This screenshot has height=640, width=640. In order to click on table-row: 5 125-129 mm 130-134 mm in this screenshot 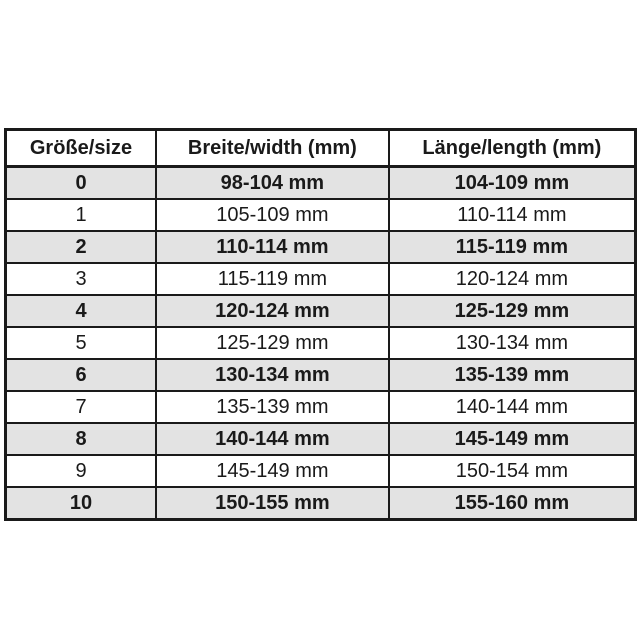, I will do `click(320, 343)`.